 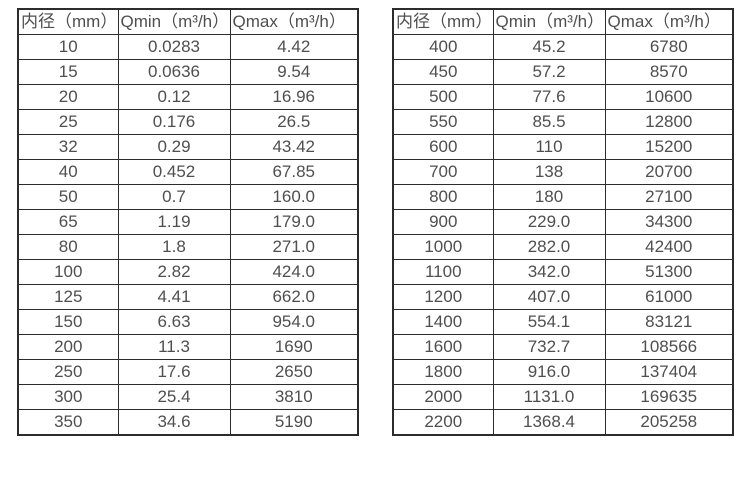 I want to click on table-cell: 26.5, so click(x=294, y=122).